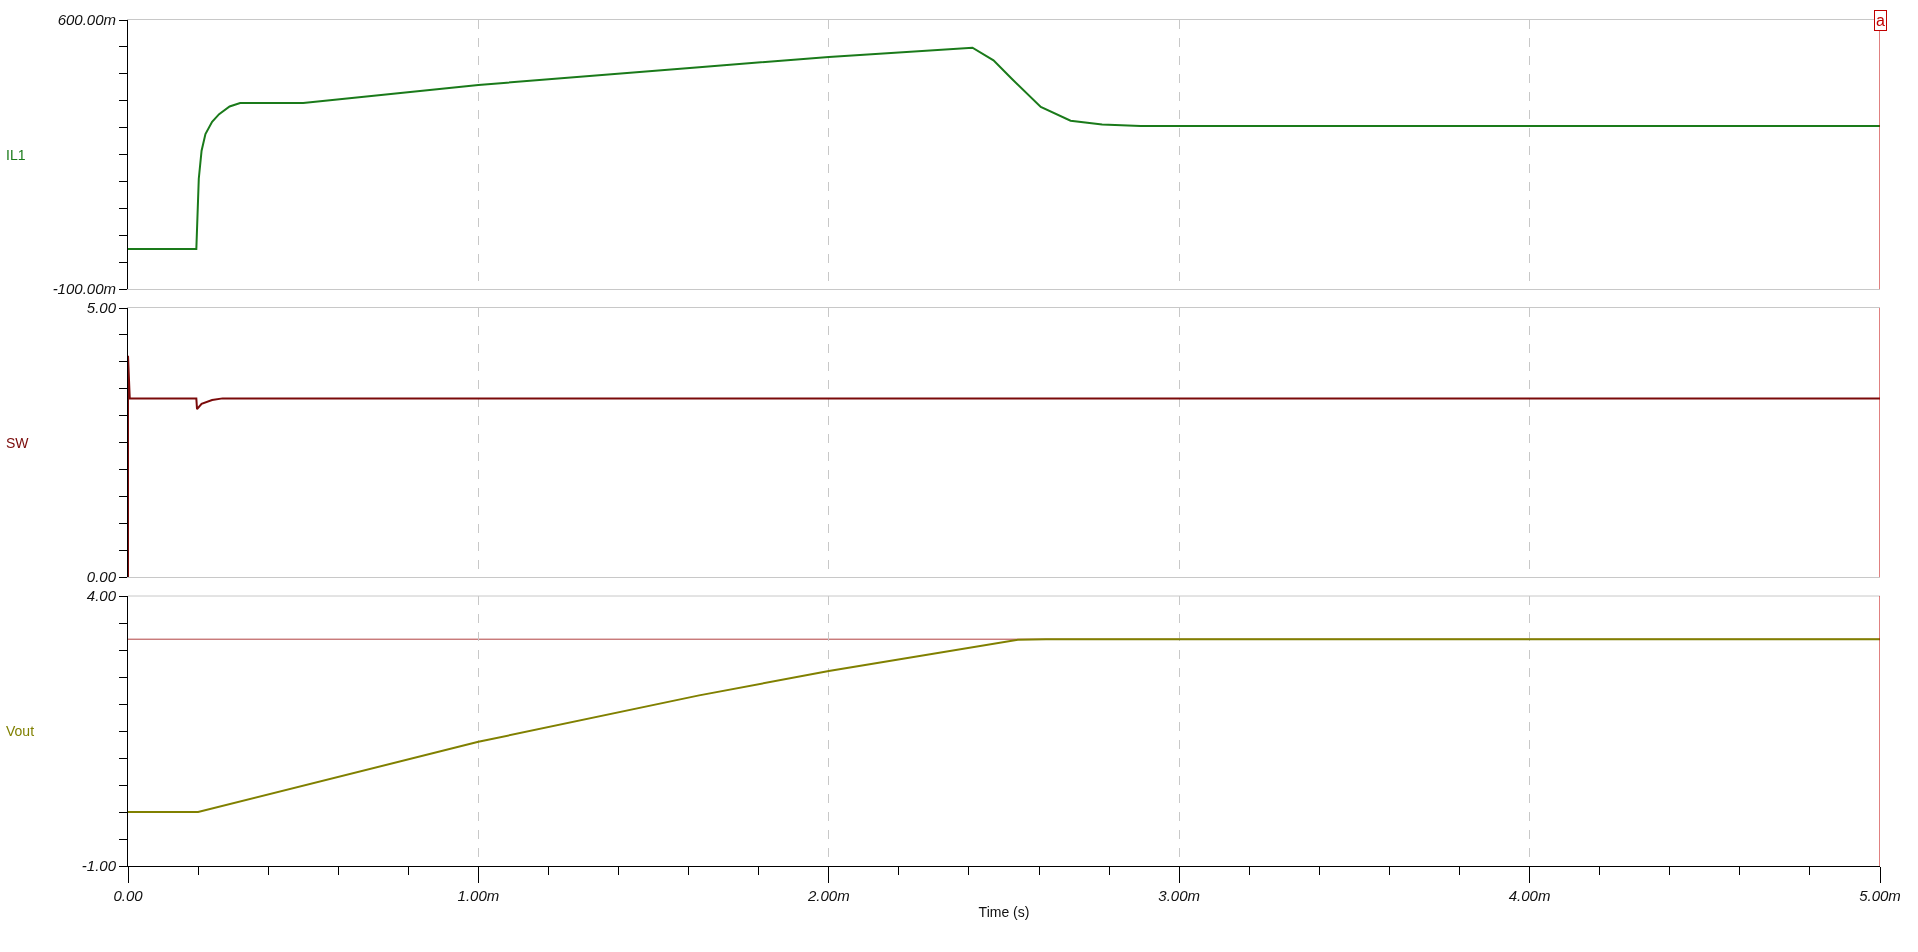 This screenshot has height=952, width=1918. What do you see at coordinates (1004, 912) in the screenshot?
I see `x-axis-title: Time (s)` at bounding box center [1004, 912].